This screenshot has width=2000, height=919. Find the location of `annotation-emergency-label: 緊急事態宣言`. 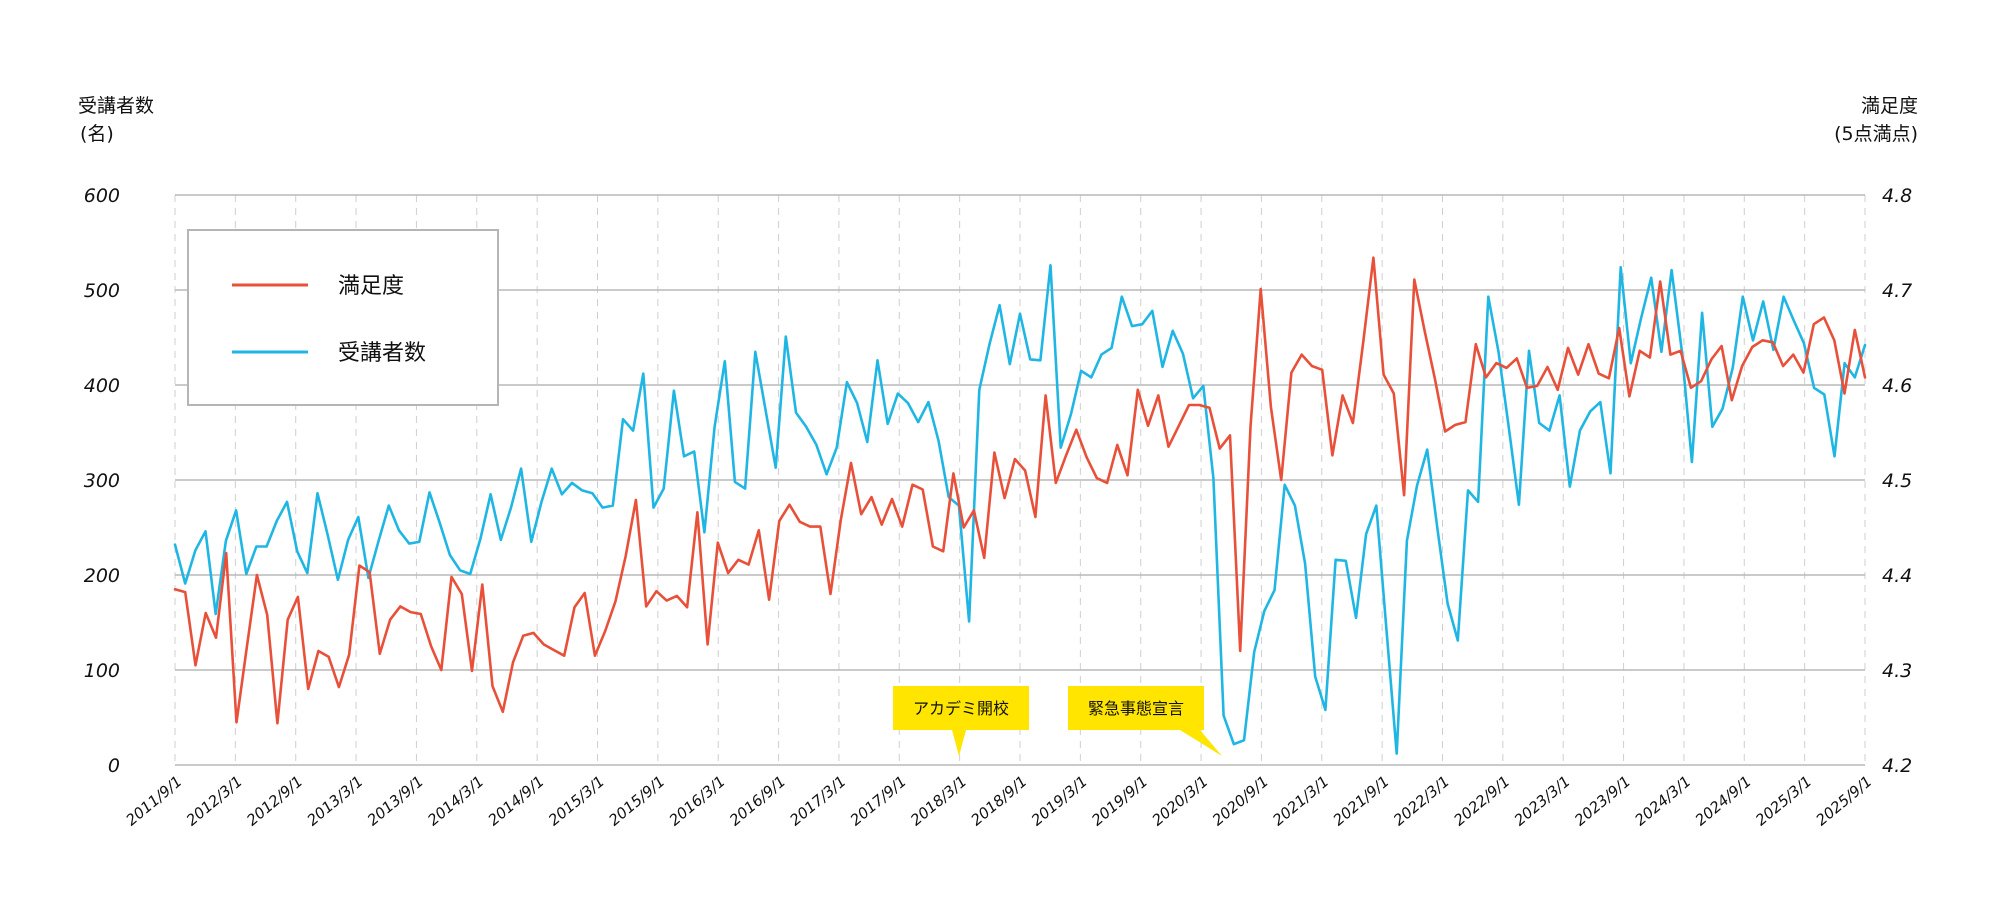

annotation-emergency-label: 緊急事態宣言 is located at coordinates (1136, 708).